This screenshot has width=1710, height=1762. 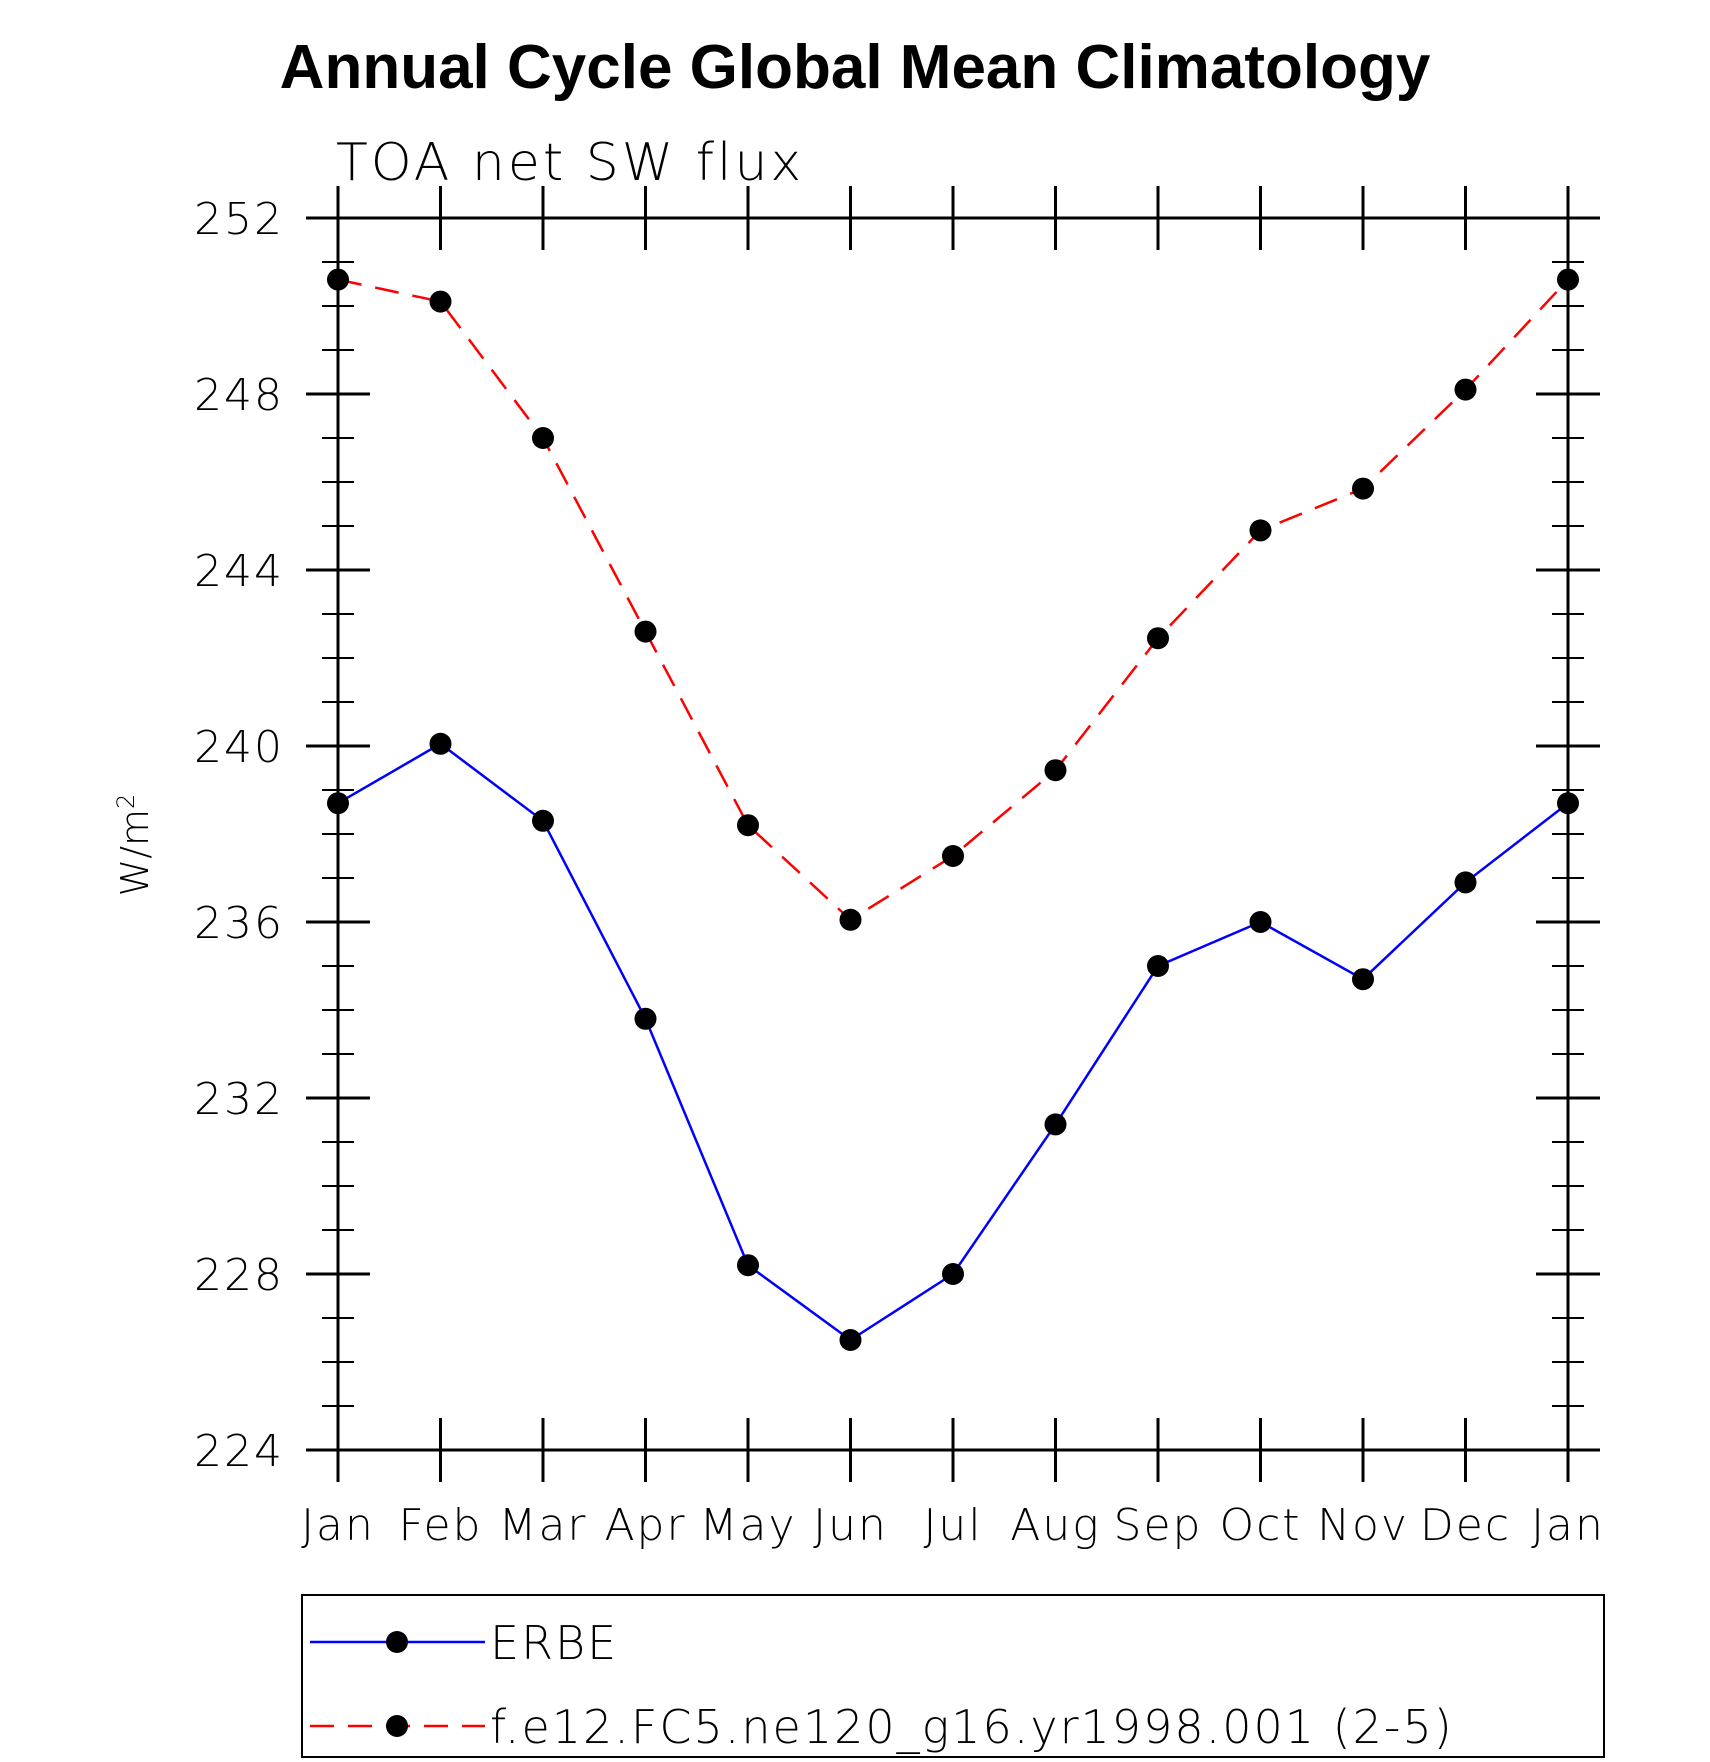 What do you see at coordinates (645, 1525) in the screenshot?
I see `x-tick-label: Apr` at bounding box center [645, 1525].